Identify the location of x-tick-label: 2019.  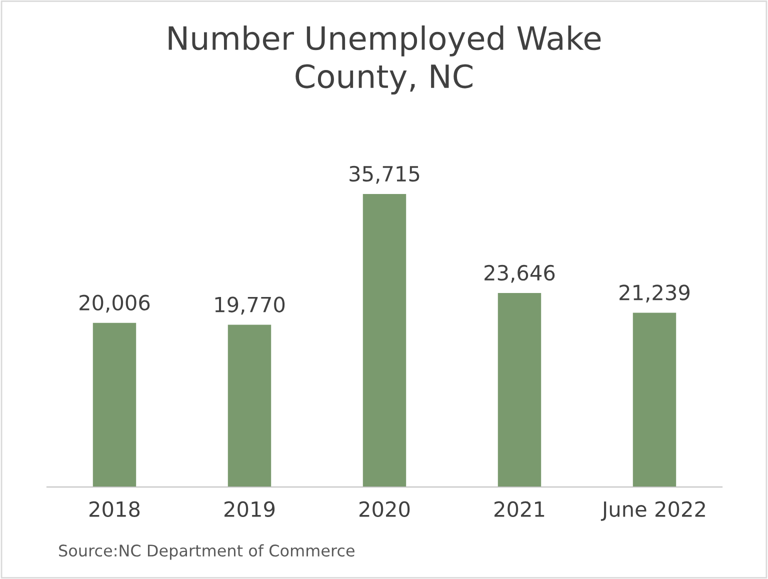
(249, 509).